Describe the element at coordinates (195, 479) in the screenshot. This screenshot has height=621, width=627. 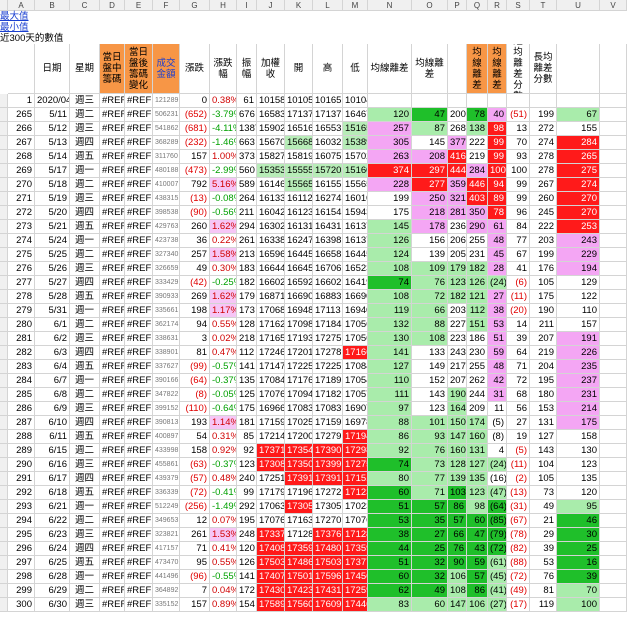
I see `cell: (57)` at that location.